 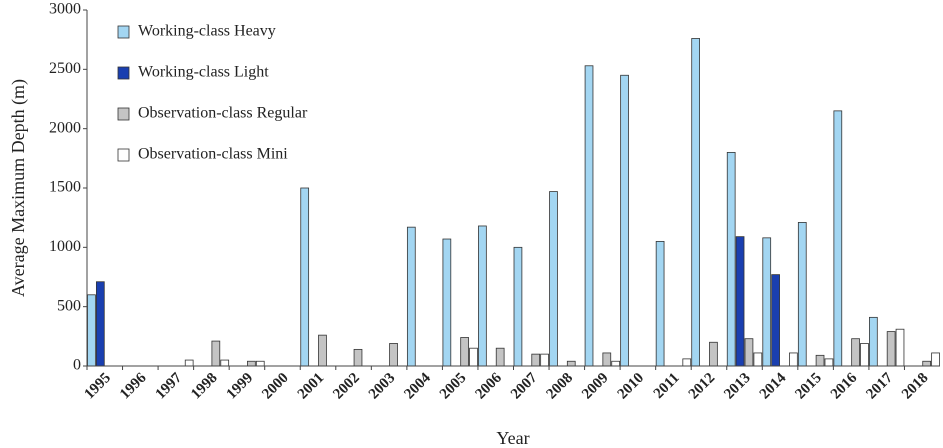 I want to click on x-tick-label: 2014, so click(x=773, y=386).